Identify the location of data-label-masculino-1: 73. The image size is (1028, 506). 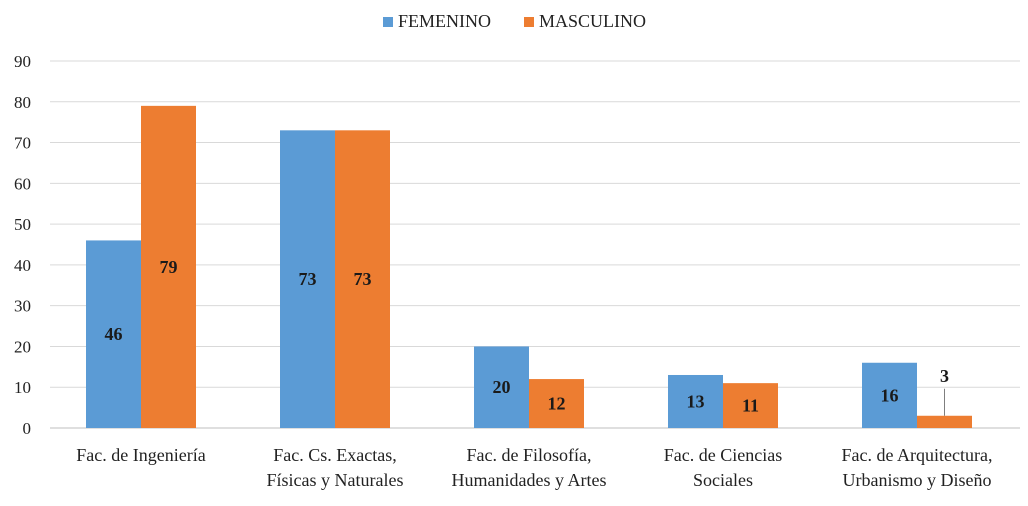
(363, 279).